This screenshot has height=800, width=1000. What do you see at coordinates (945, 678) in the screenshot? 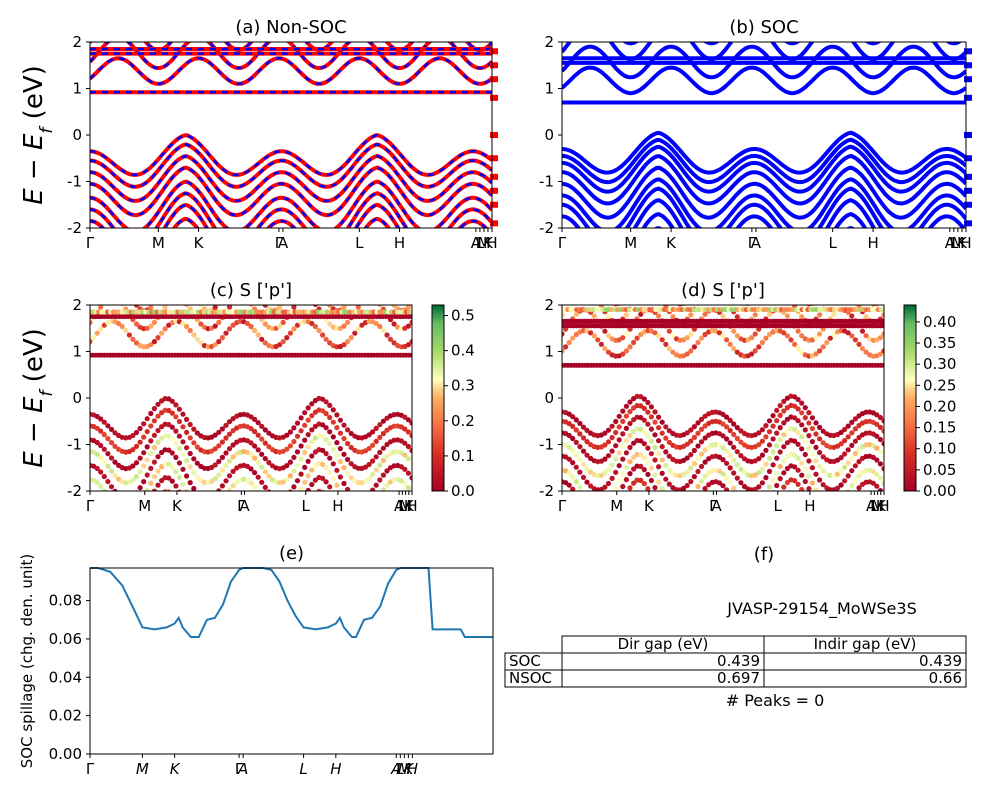
I see `table-cell: 0.66` at bounding box center [945, 678].